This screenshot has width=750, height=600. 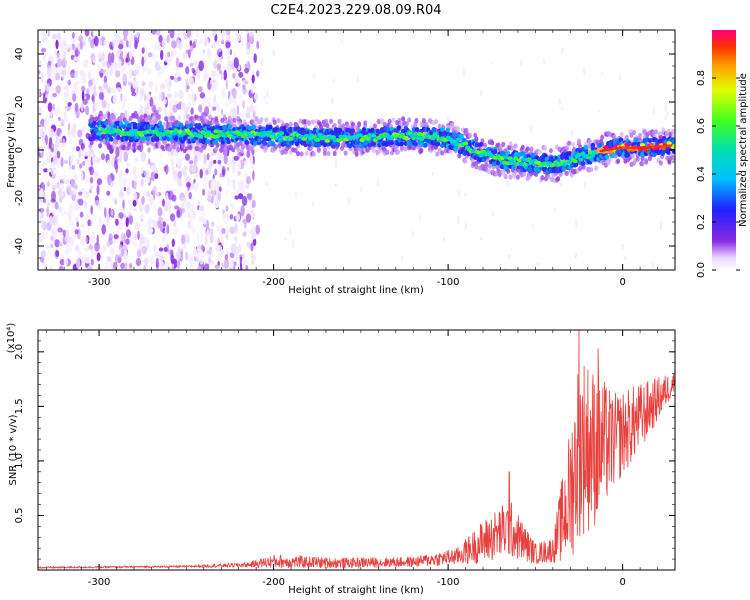 I want to click on snr-y-label: SNR (10 * v/v), so click(x=13, y=449).